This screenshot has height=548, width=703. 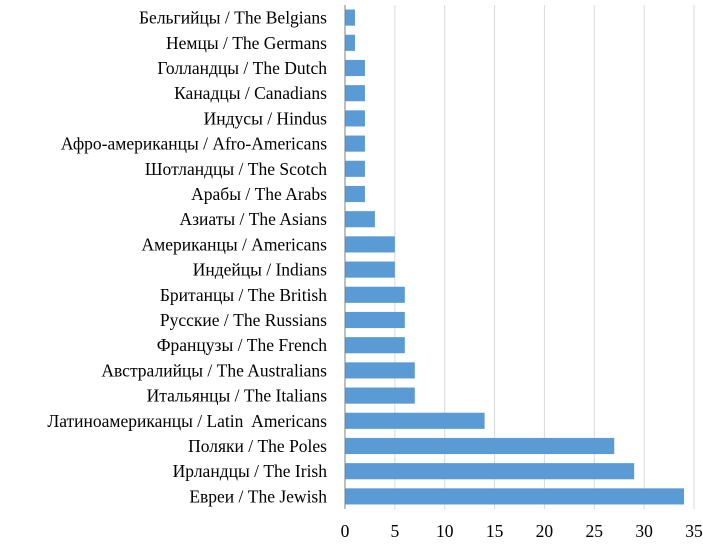 What do you see at coordinates (242, 68) in the screenshot?
I see `category-label: Голландцы / The Dutch` at bounding box center [242, 68].